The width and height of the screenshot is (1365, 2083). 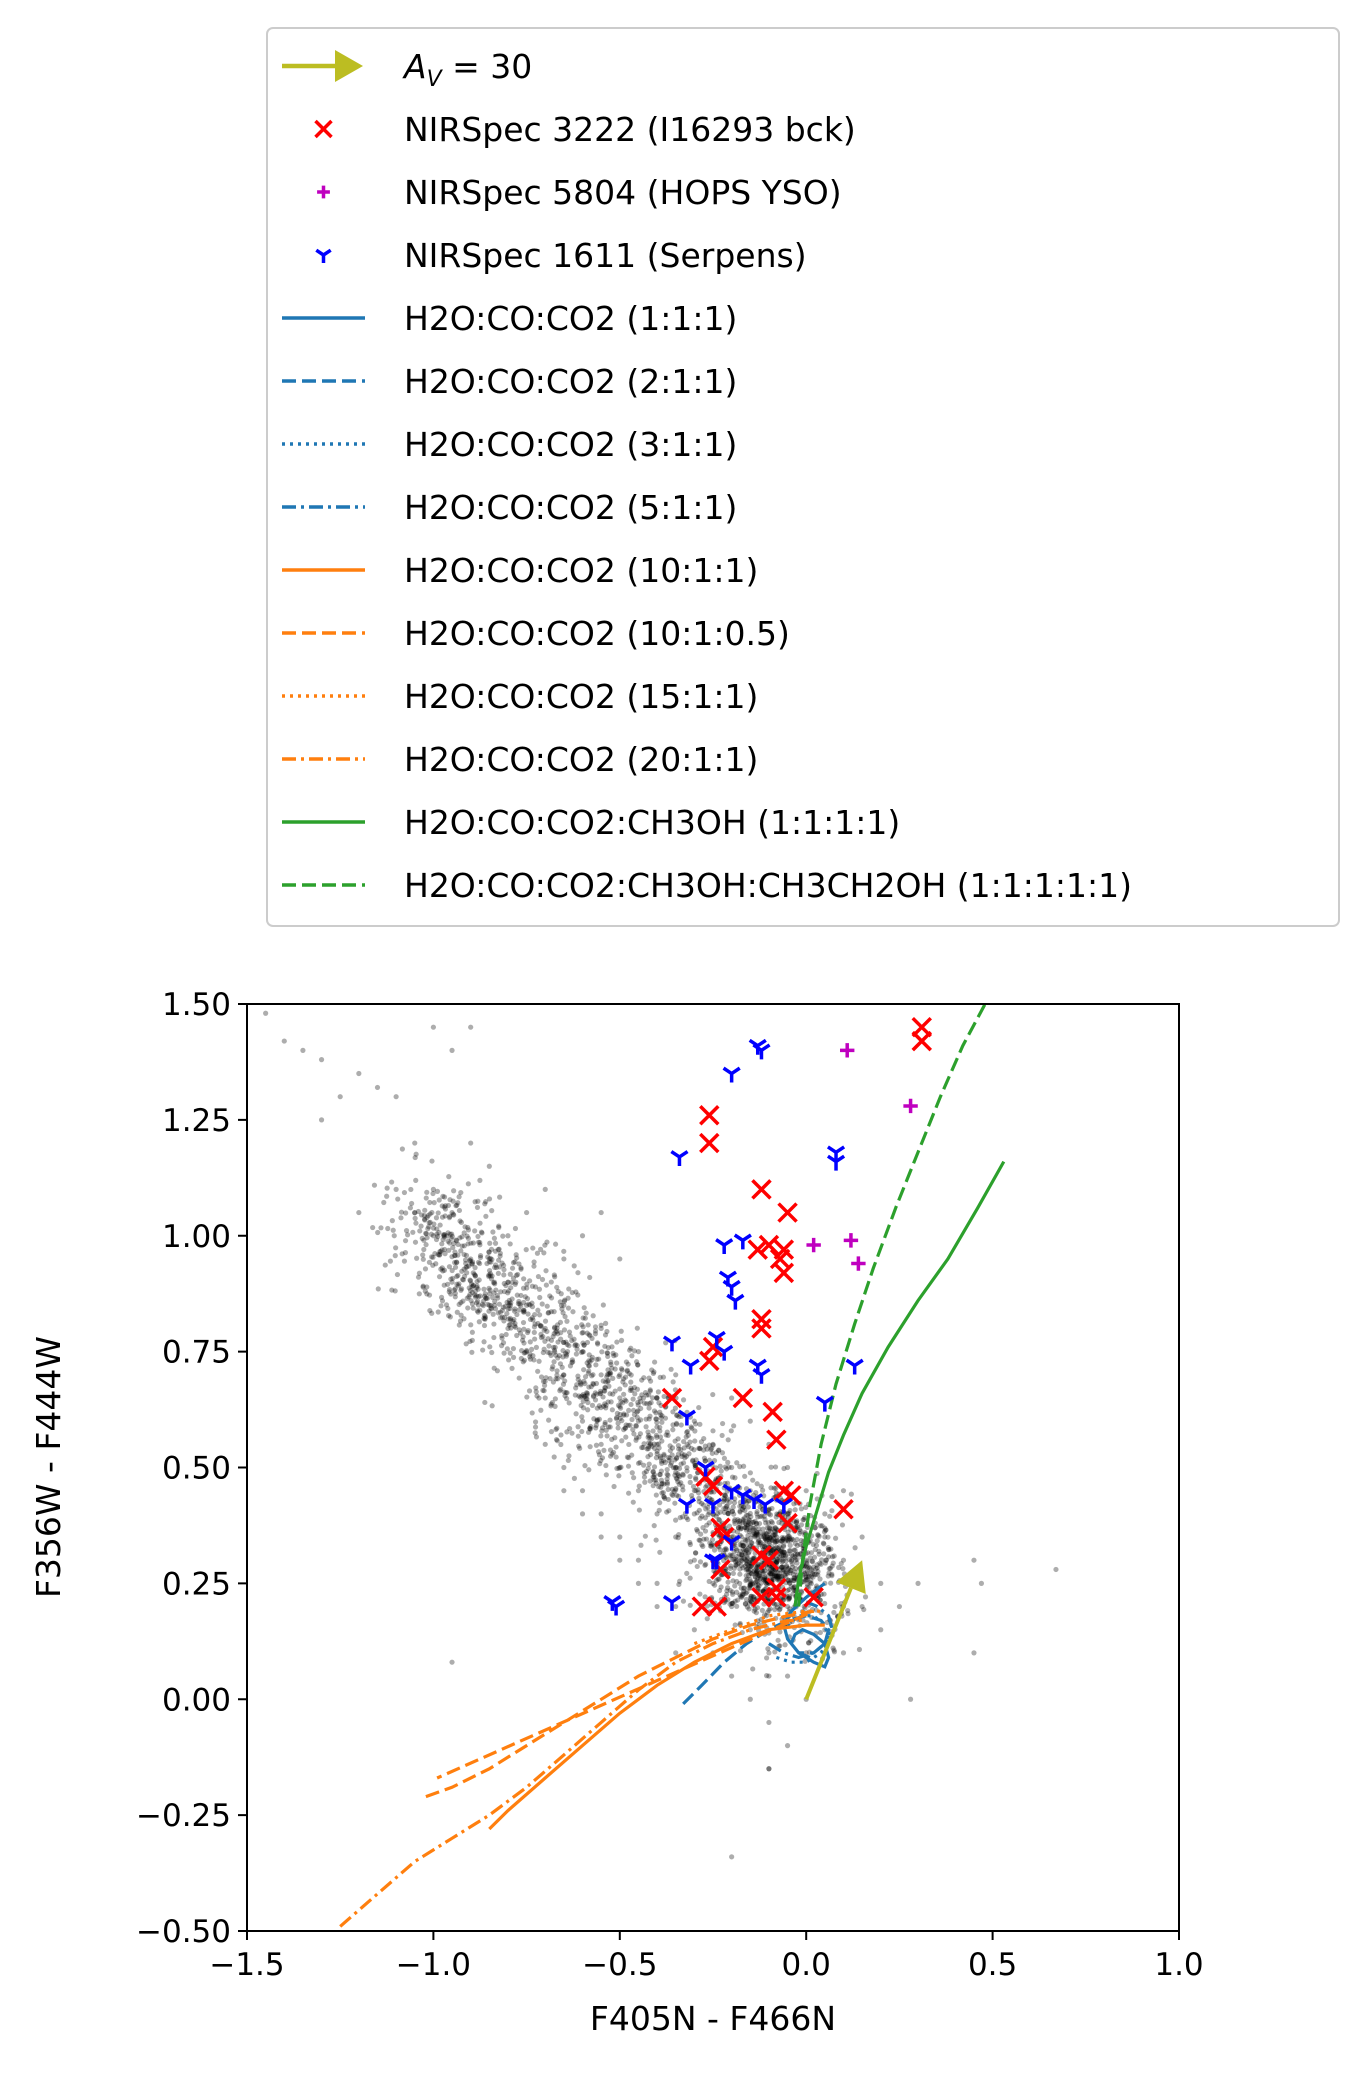 What do you see at coordinates (323, 129) in the screenshot?
I see `legend-marker-icon` at bounding box center [323, 129].